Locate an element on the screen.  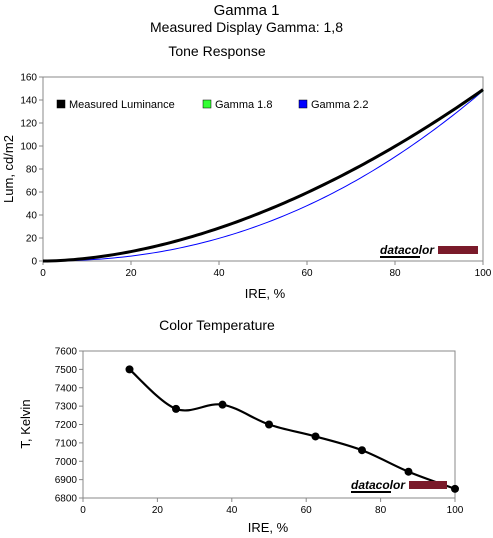
y-tick-label: 6900 is located at coordinates (66, 480).